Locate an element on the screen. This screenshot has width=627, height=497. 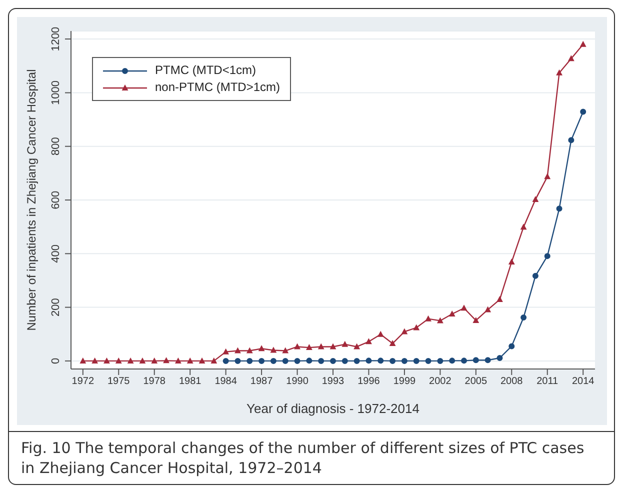
legend-label: non-PTMC (MTD>1cm) is located at coordinates (217, 87).